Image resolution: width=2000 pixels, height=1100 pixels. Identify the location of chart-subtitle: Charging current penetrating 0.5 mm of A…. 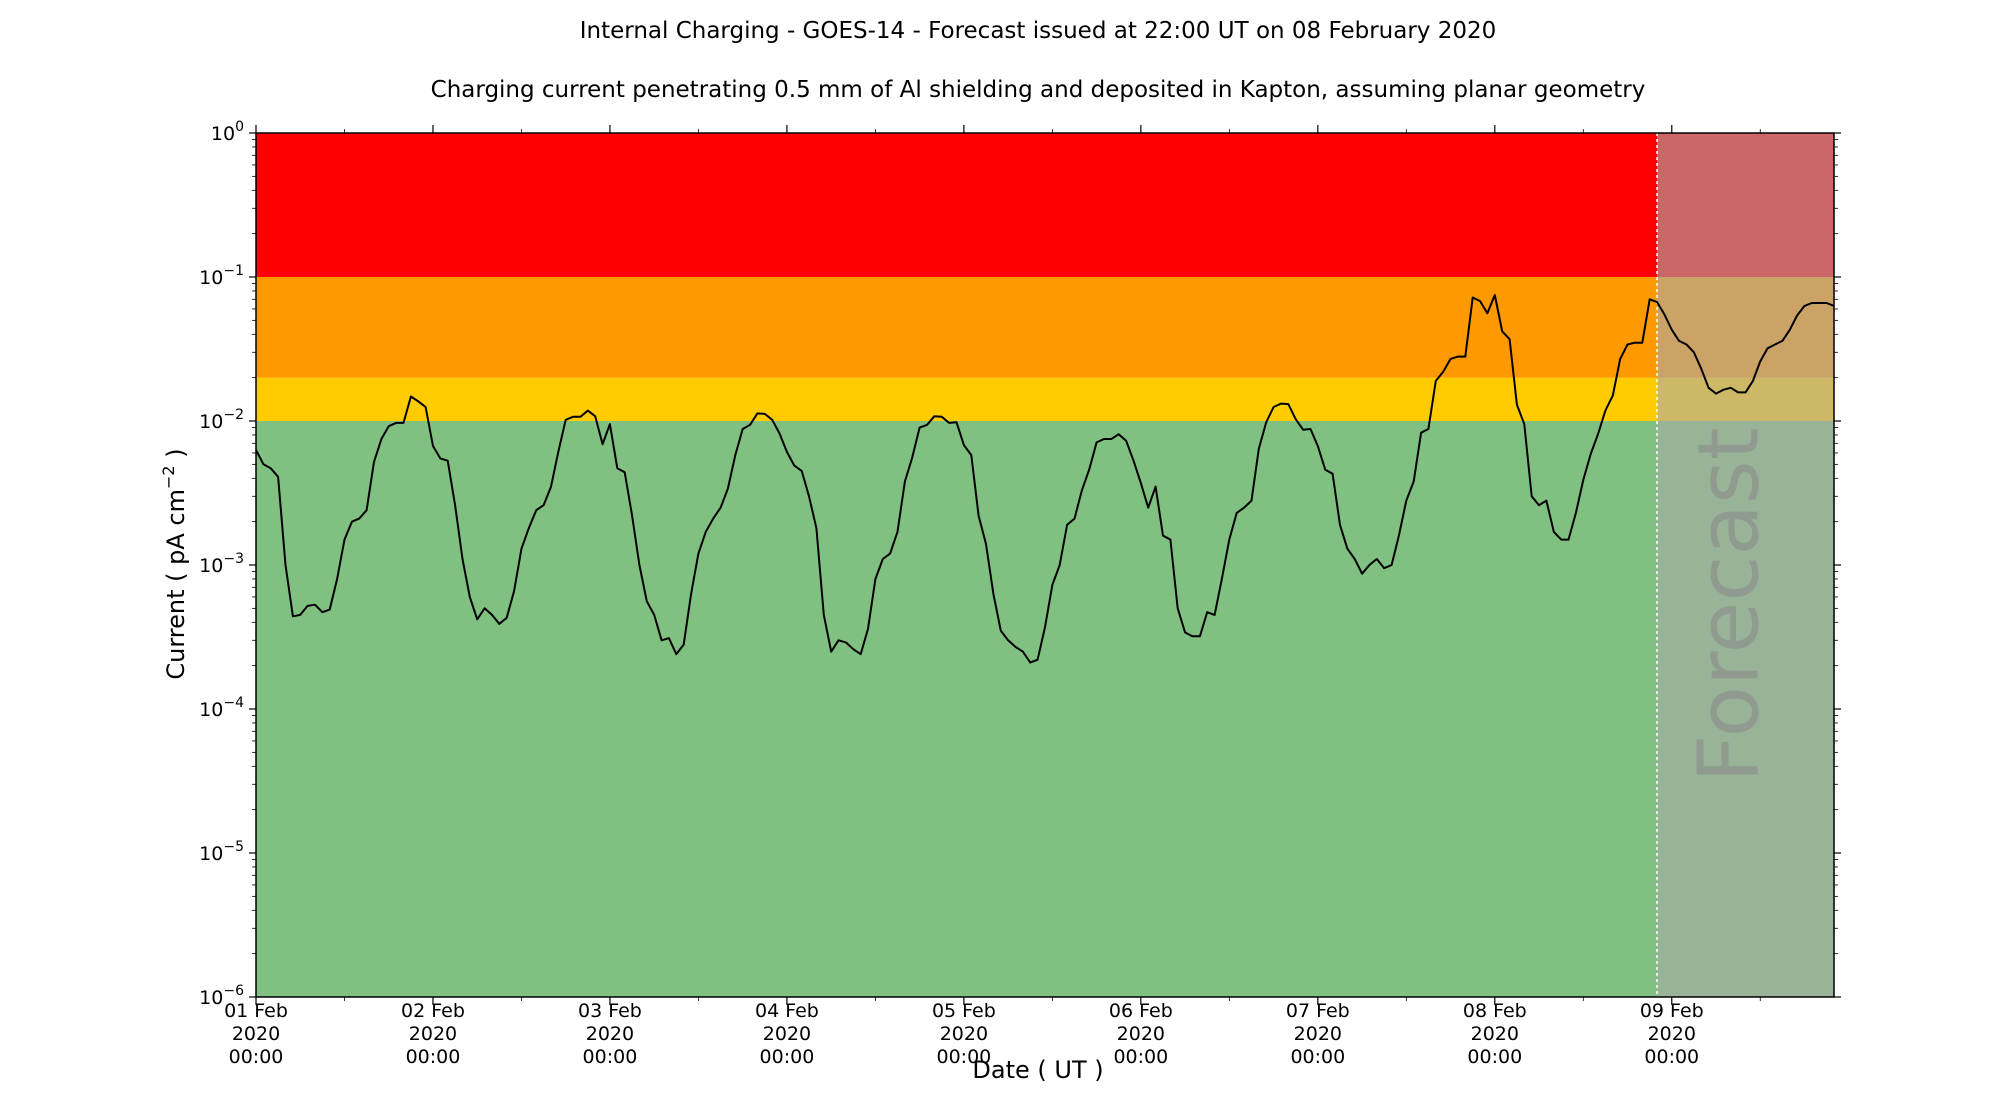
(1038, 90).